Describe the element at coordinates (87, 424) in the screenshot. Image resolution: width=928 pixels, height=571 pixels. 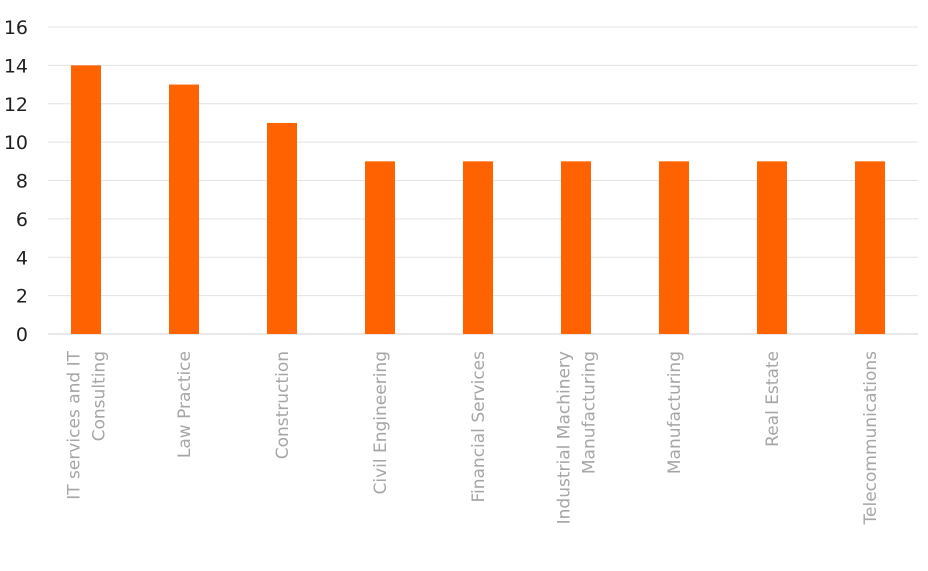
I see `x-tick-label: IT services and IT Consulting` at that location.